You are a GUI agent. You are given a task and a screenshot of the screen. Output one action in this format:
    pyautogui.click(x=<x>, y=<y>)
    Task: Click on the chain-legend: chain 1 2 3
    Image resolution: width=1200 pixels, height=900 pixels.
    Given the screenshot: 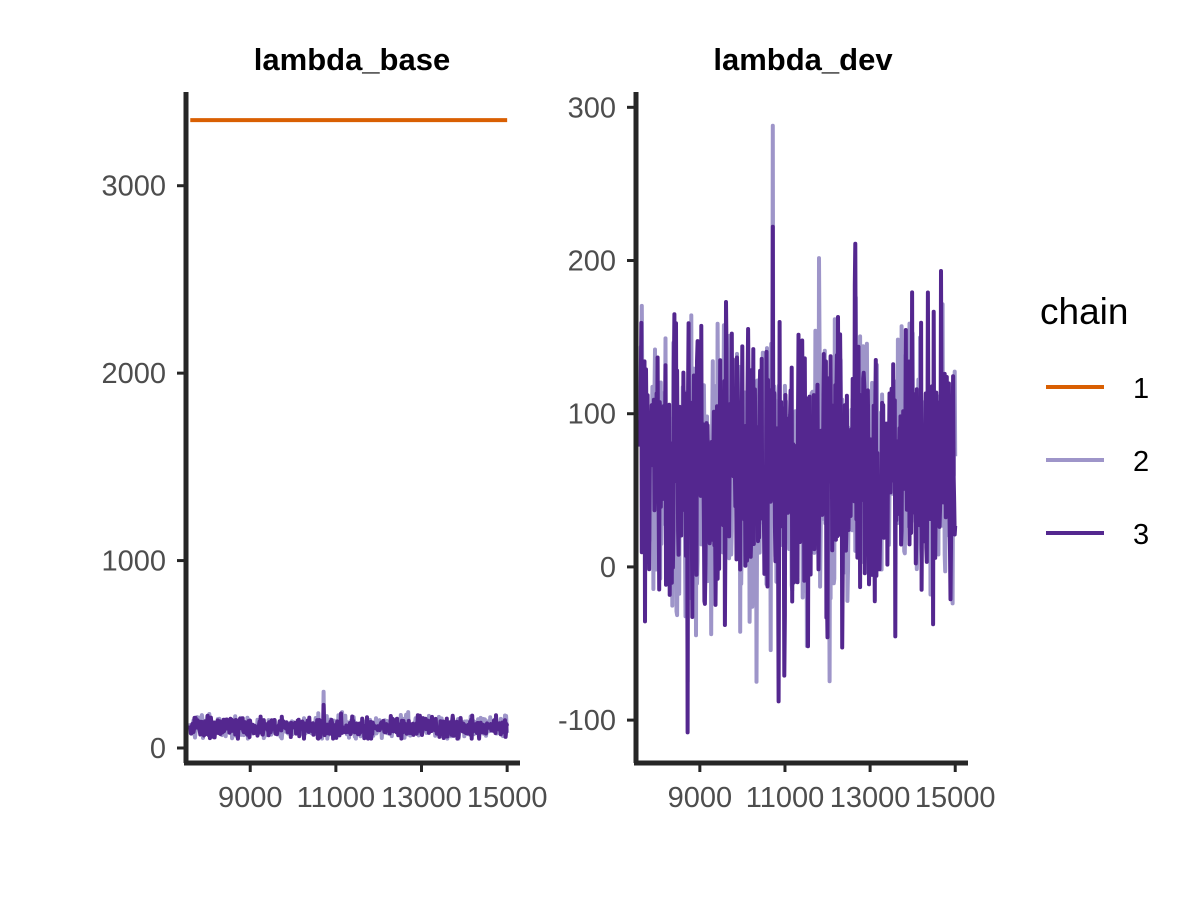 What is the action you would take?
    pyautogui.click(x=1094, y=421)
    